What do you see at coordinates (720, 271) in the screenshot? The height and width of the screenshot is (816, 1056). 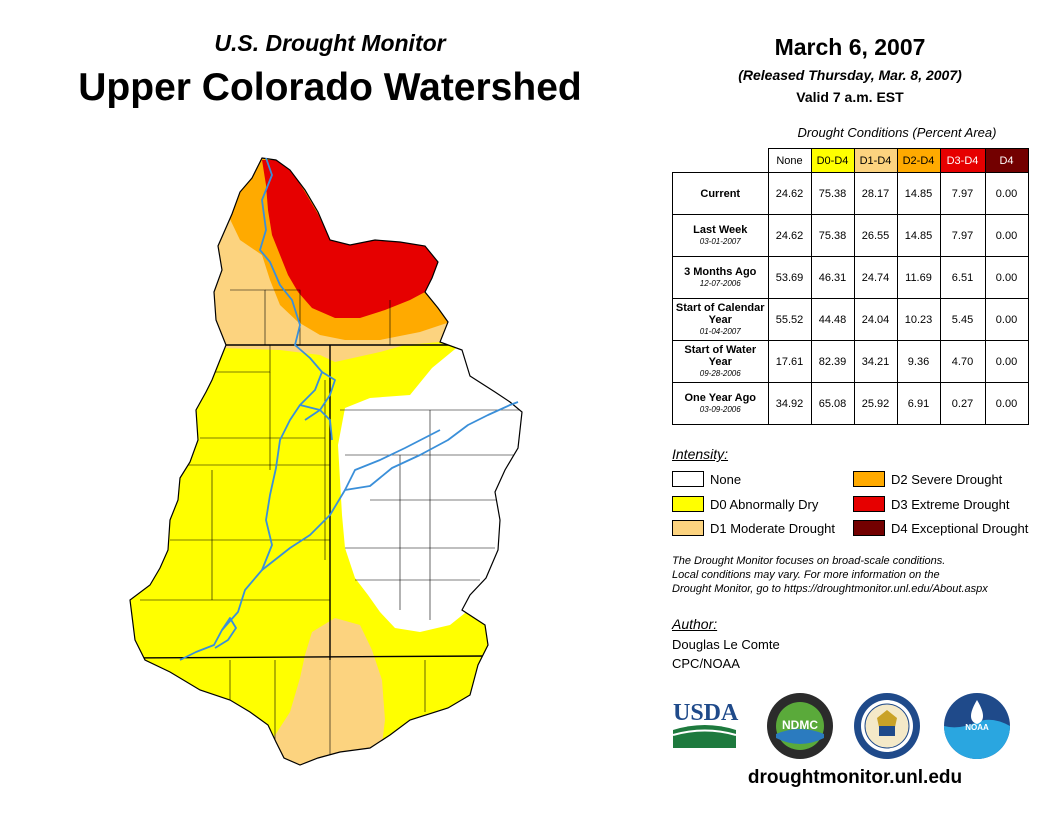 I see `row-label-text: 3 Months Ago` at bounding box center [720, 271].